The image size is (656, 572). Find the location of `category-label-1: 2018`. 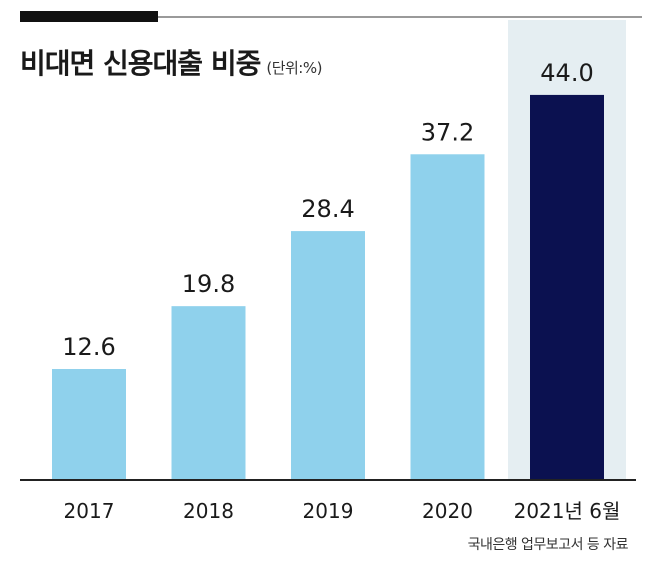

category-label-1: 2018 is located at coordinates (208, 511).